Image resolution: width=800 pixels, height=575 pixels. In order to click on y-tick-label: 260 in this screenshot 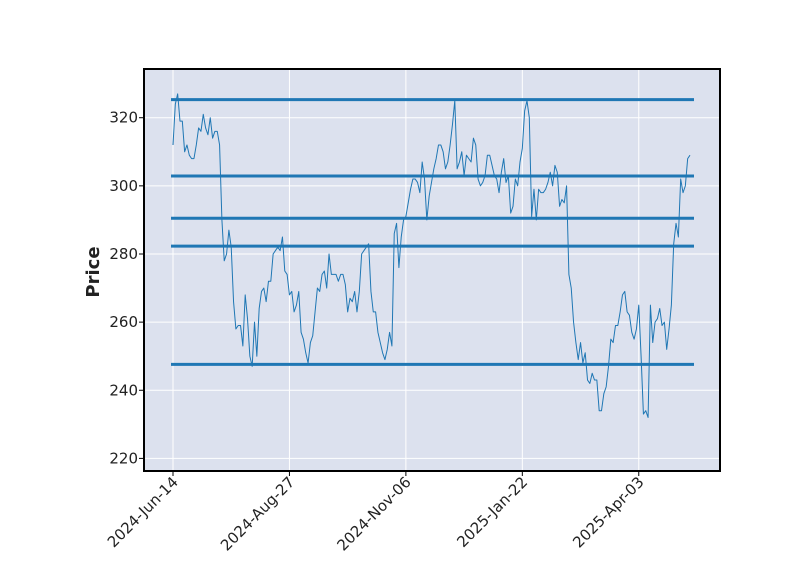, I will do `click(123, 322)`.